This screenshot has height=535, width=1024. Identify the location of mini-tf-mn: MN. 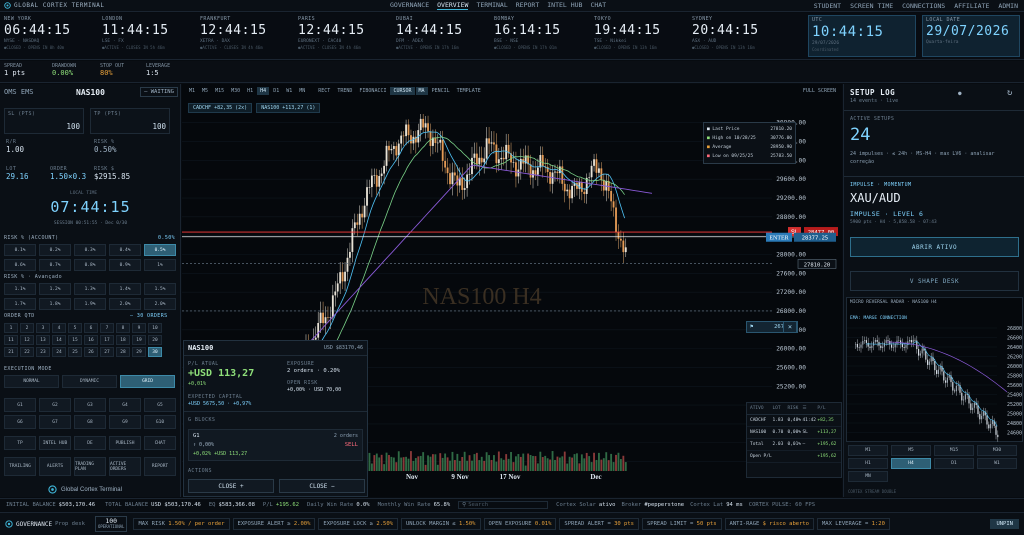
(868, 476).